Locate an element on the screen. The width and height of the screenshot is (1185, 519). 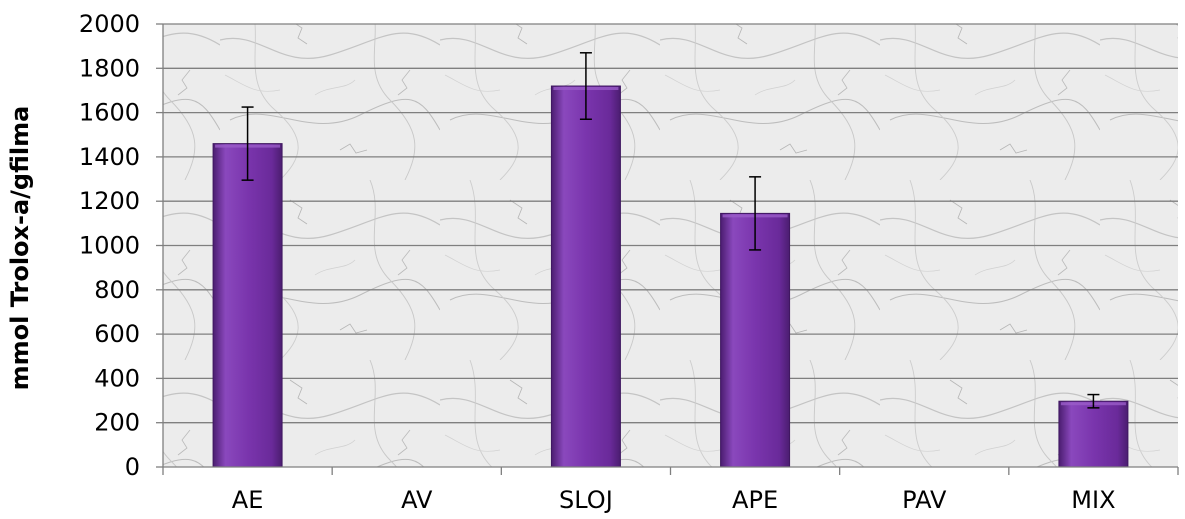
y-tick-label: 1000 is located at coordinates (109, 246).